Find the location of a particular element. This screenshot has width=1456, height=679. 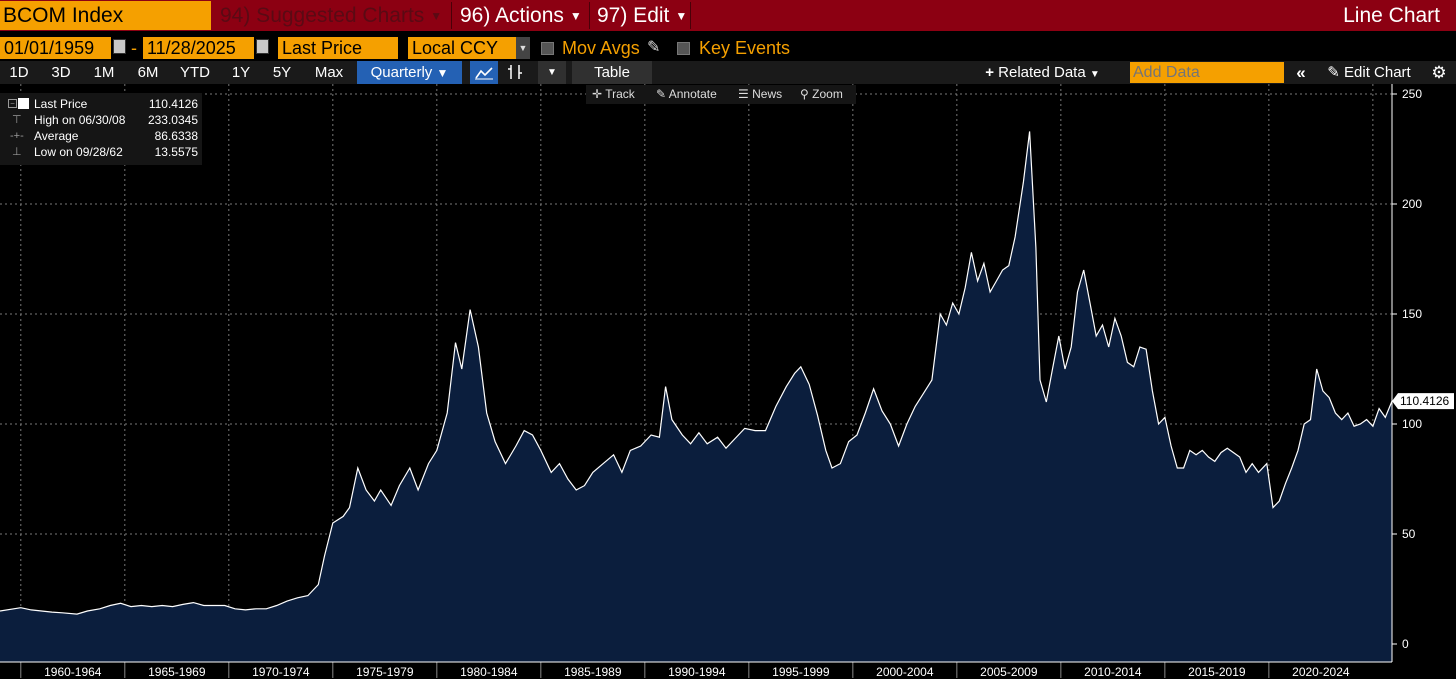

x-tick-label: 1990-1994 is located at coordinates (697, 672).